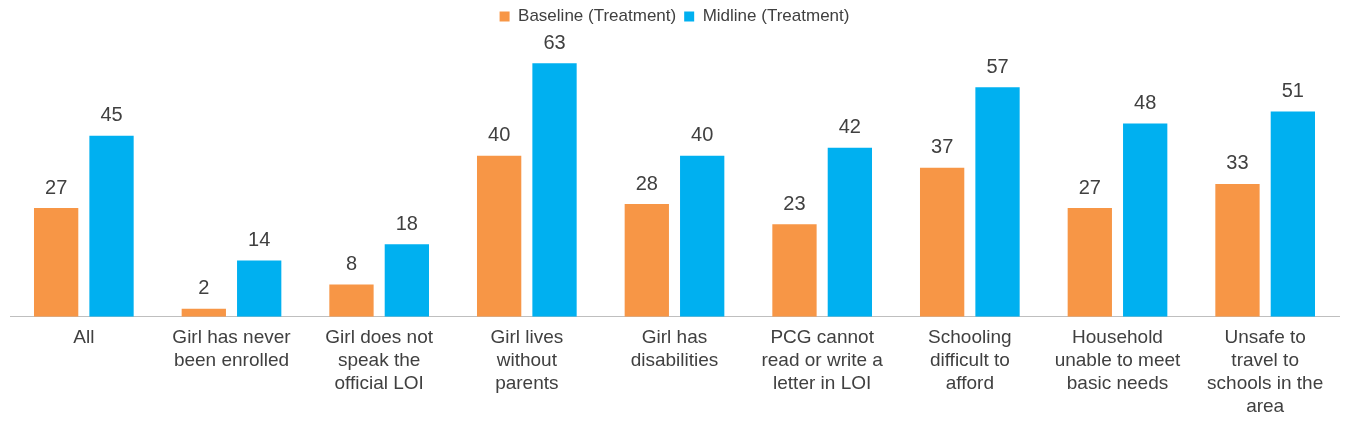 This screenshot has width=1349, height=428. What do you see at coordinates (849, 126) in the screenshot?
I see `data-label: 42` at bounding box center [849, 126].